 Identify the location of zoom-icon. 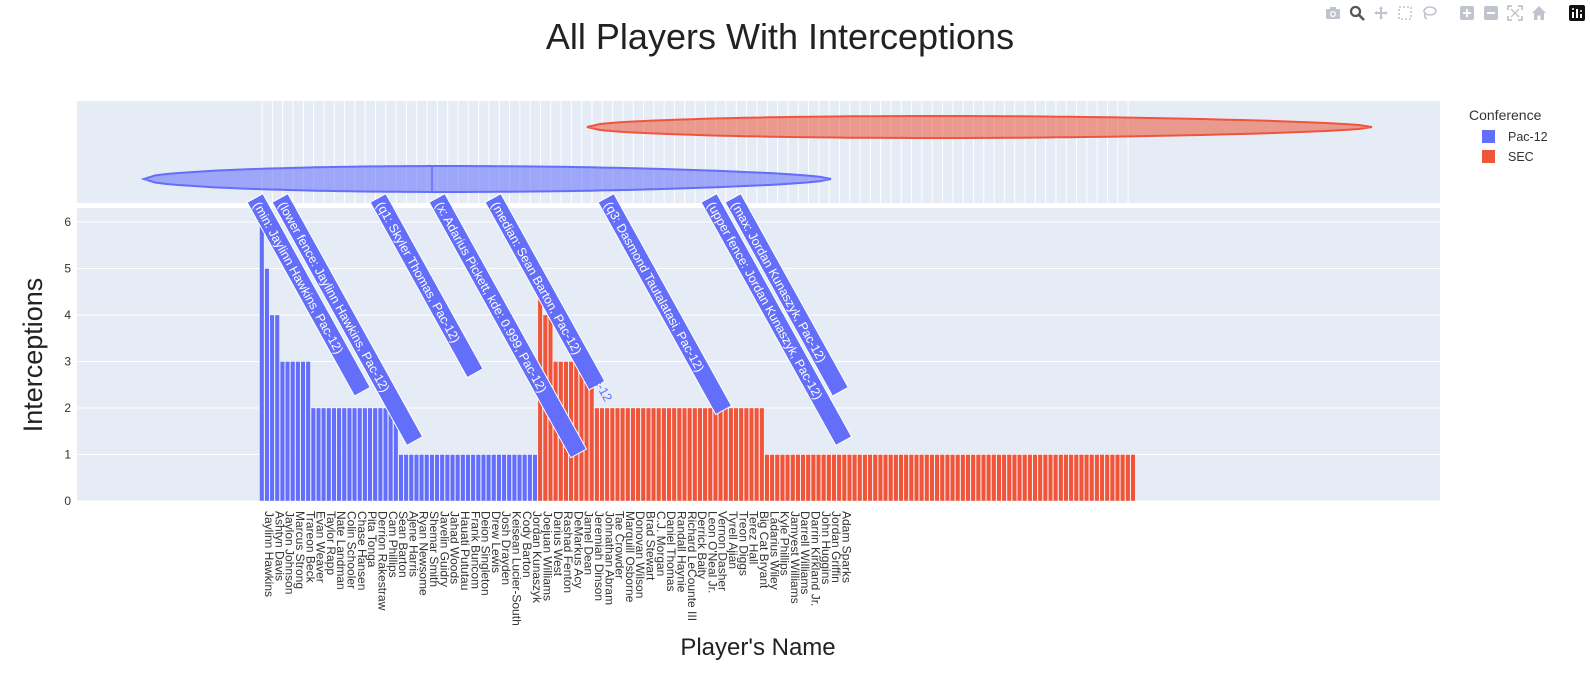
(1357, 13).